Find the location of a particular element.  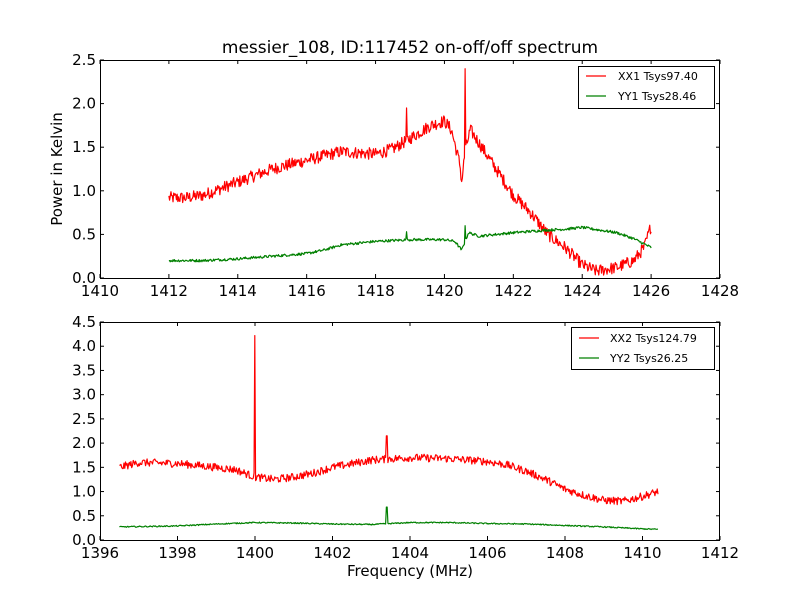

y-axis-label: Power in Kelvin is located at coordinates (57, 169).